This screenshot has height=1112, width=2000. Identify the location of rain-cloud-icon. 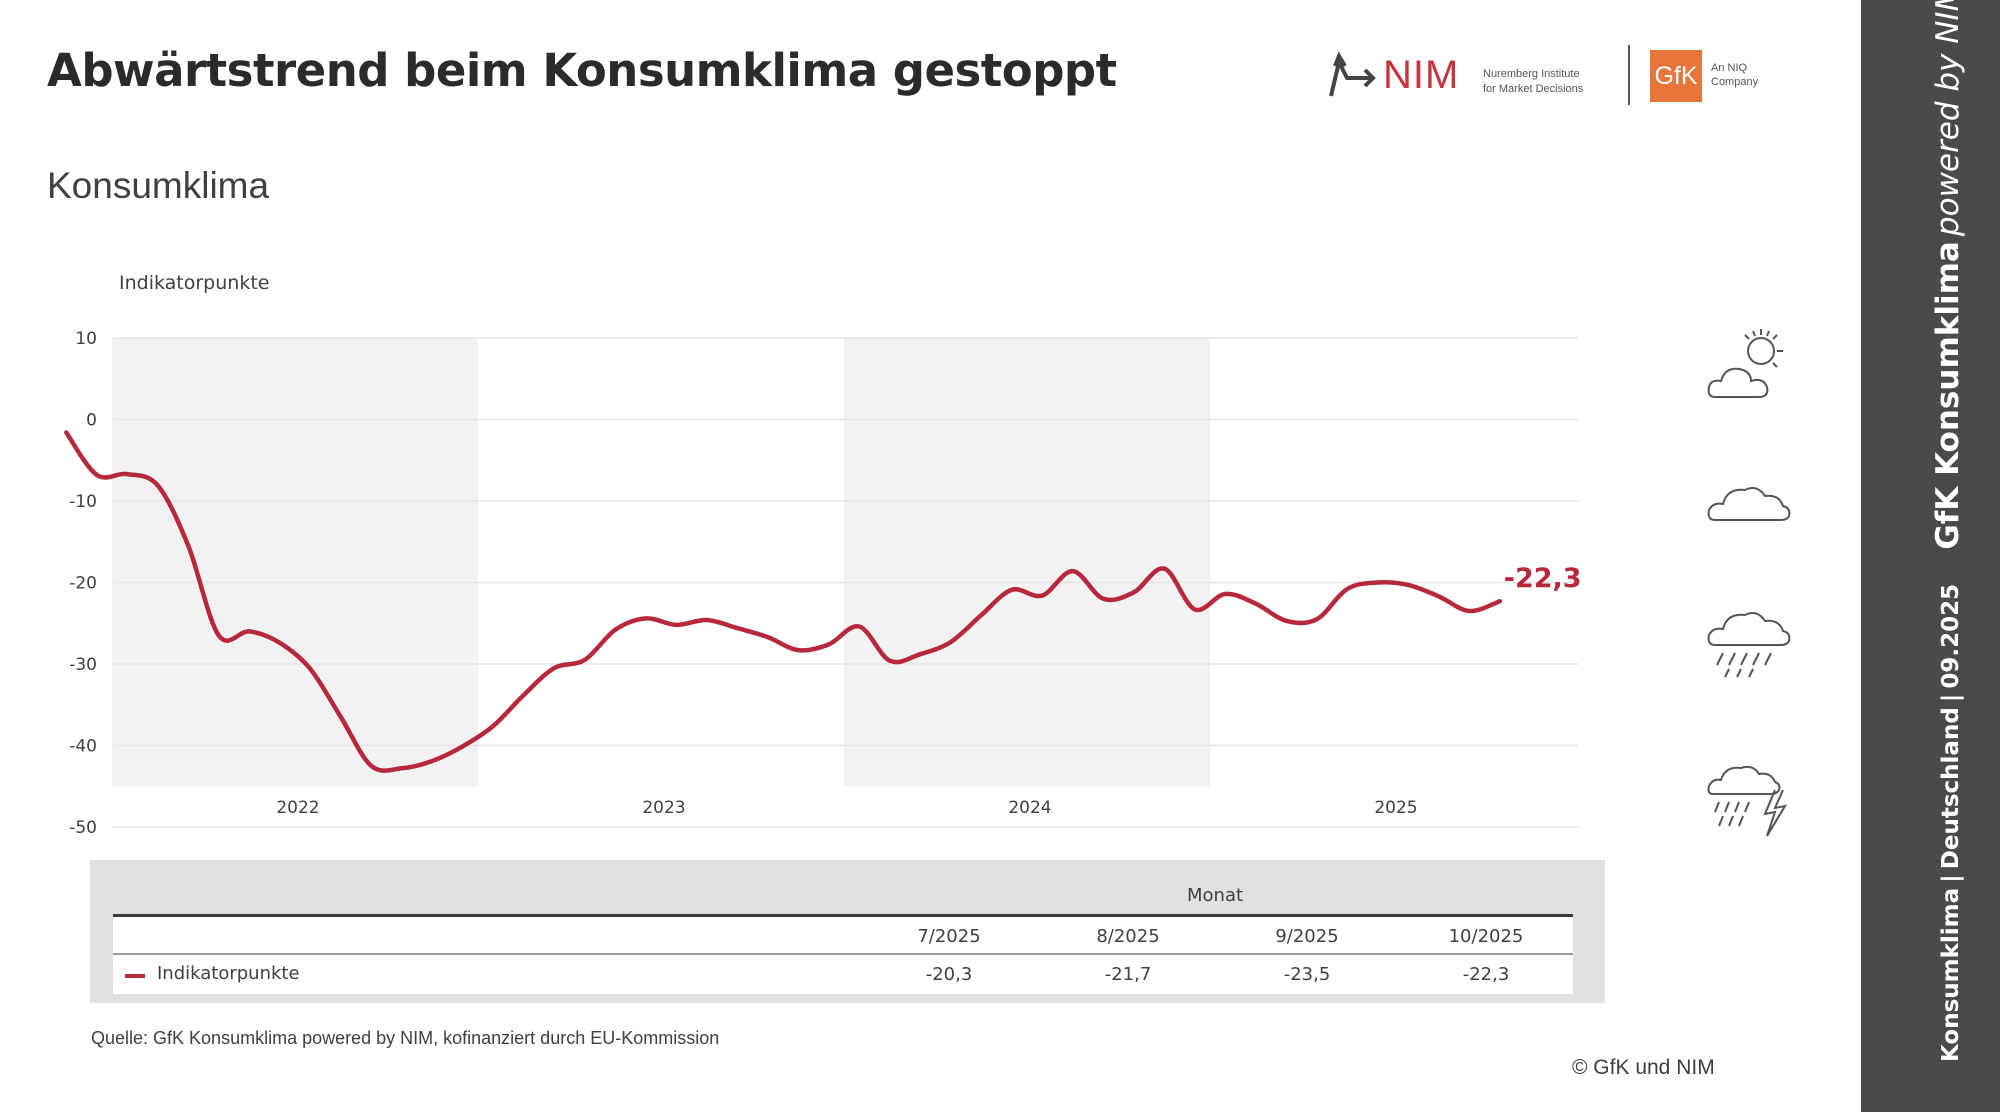
(1749, 645).